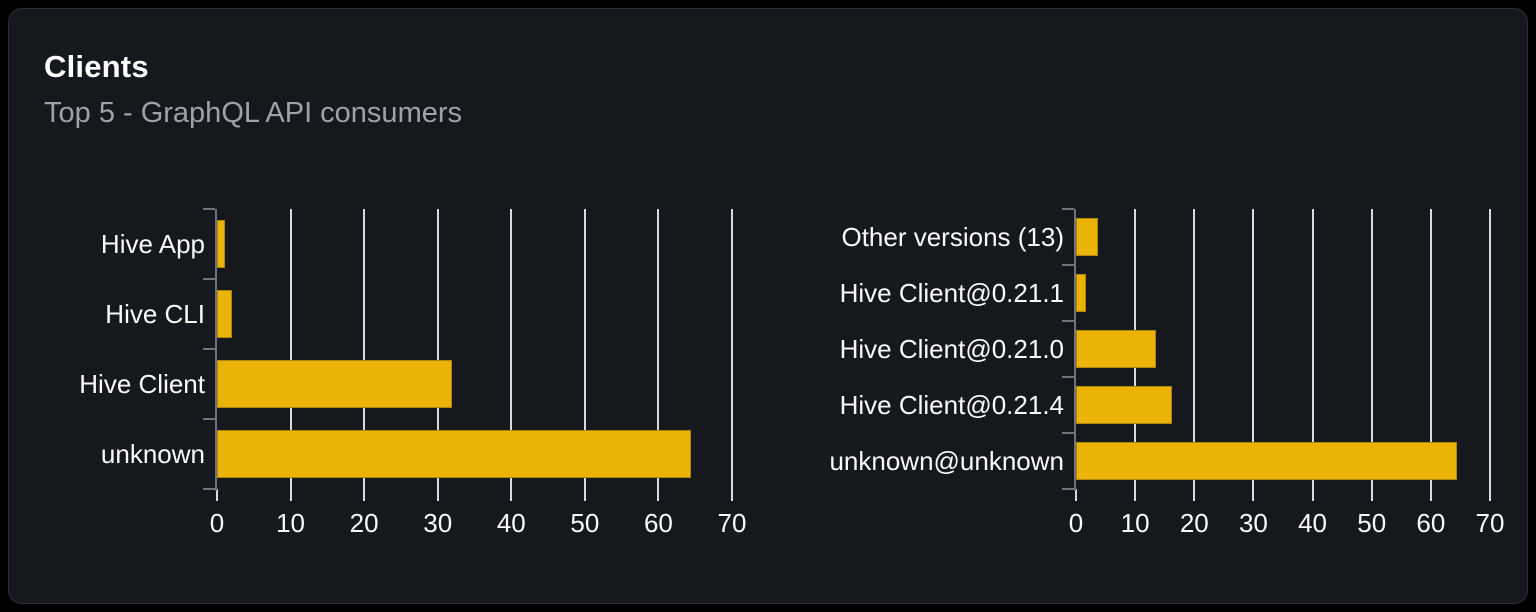  What do you see at coordinates (454, 454) in the screenshot?
I see `bar-unknown` at bounding box center [454, 454].